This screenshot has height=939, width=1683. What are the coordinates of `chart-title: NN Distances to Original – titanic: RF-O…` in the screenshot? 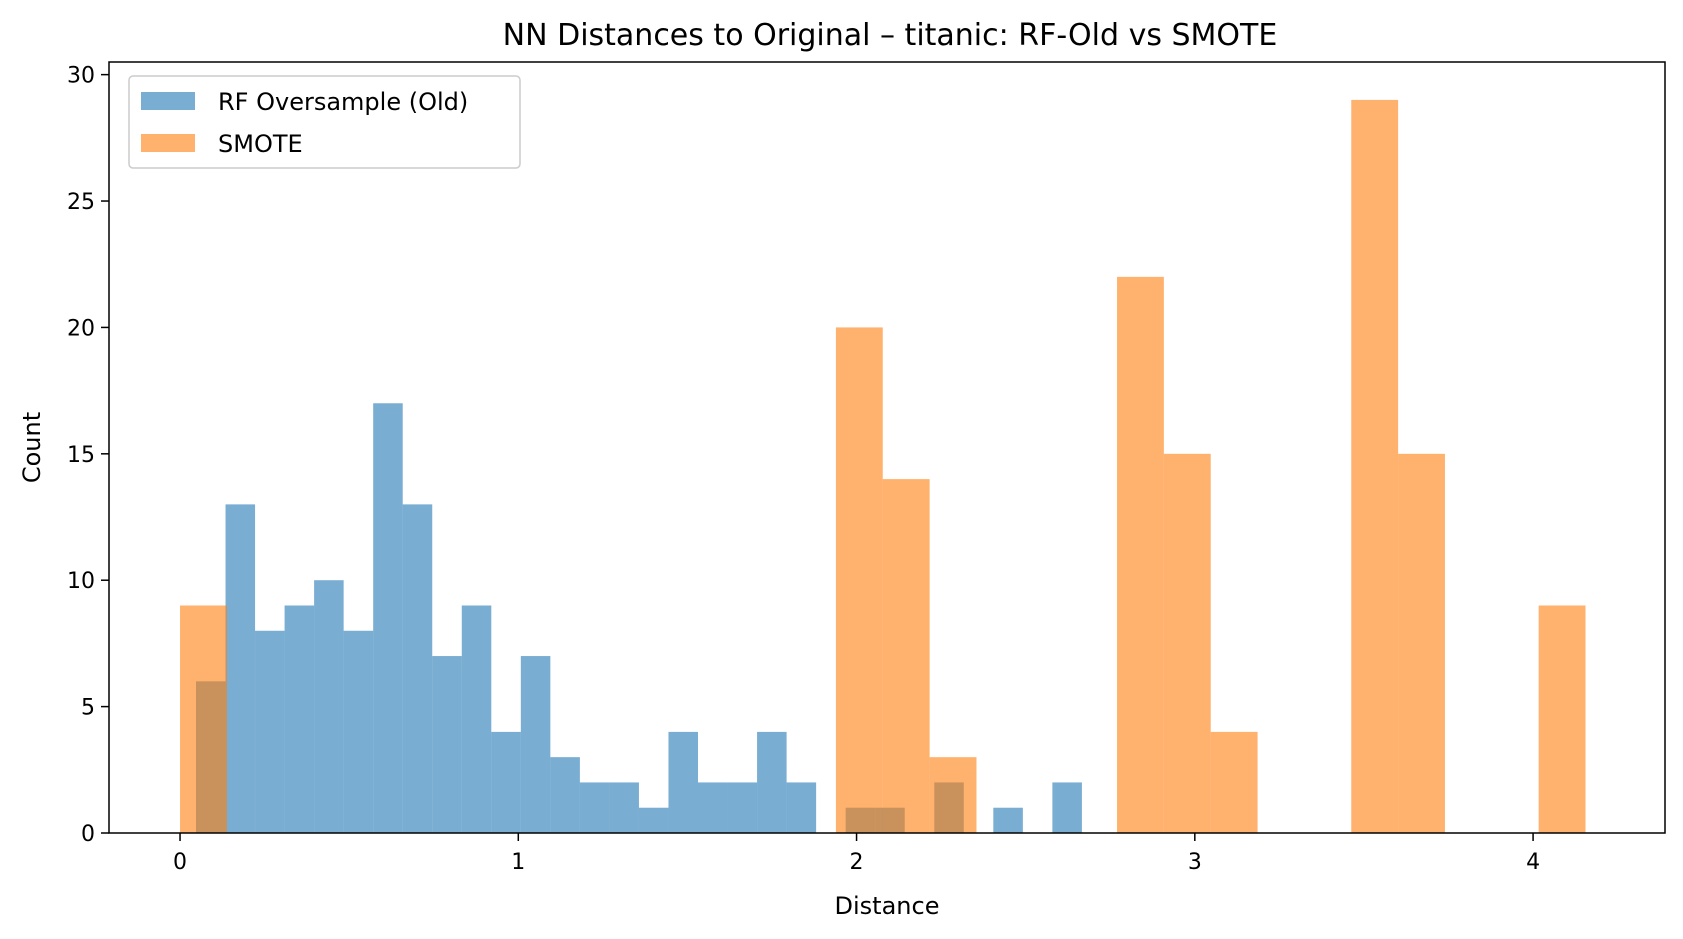 It's located at (890, 35).